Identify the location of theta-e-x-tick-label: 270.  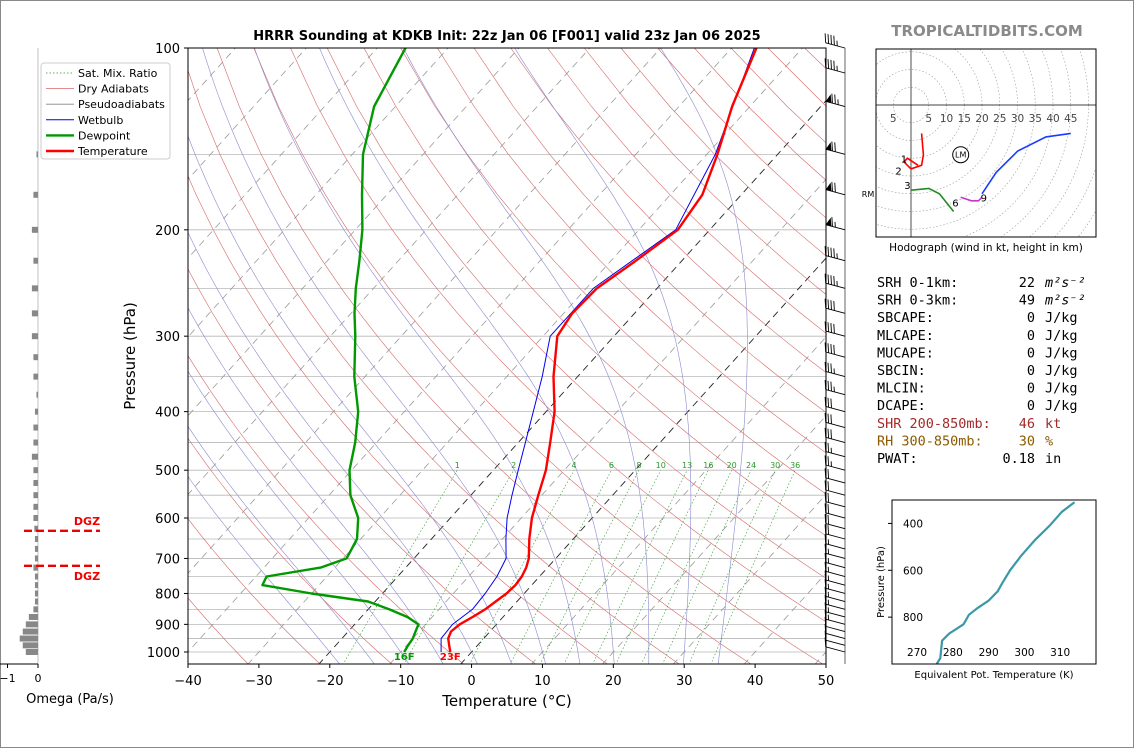
(917, 653).